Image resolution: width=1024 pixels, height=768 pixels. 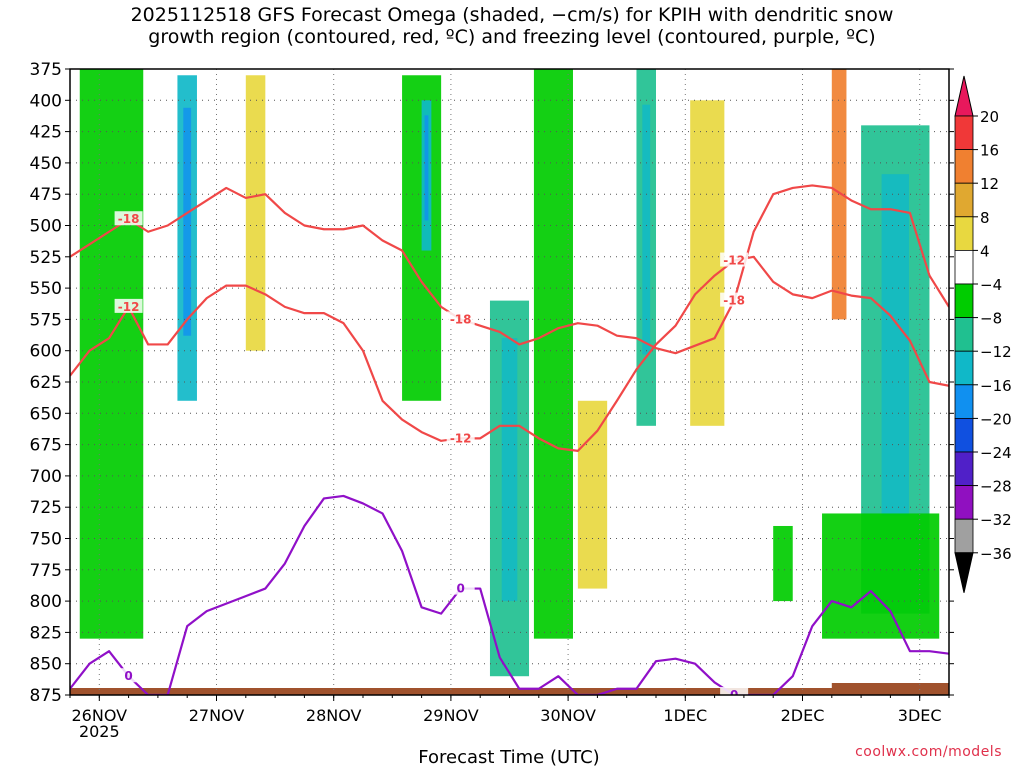 What do you see at coordinates (99, 731) in the screenshot?
I see `x-sublabel: 2025` at bounding box center [99, 731].